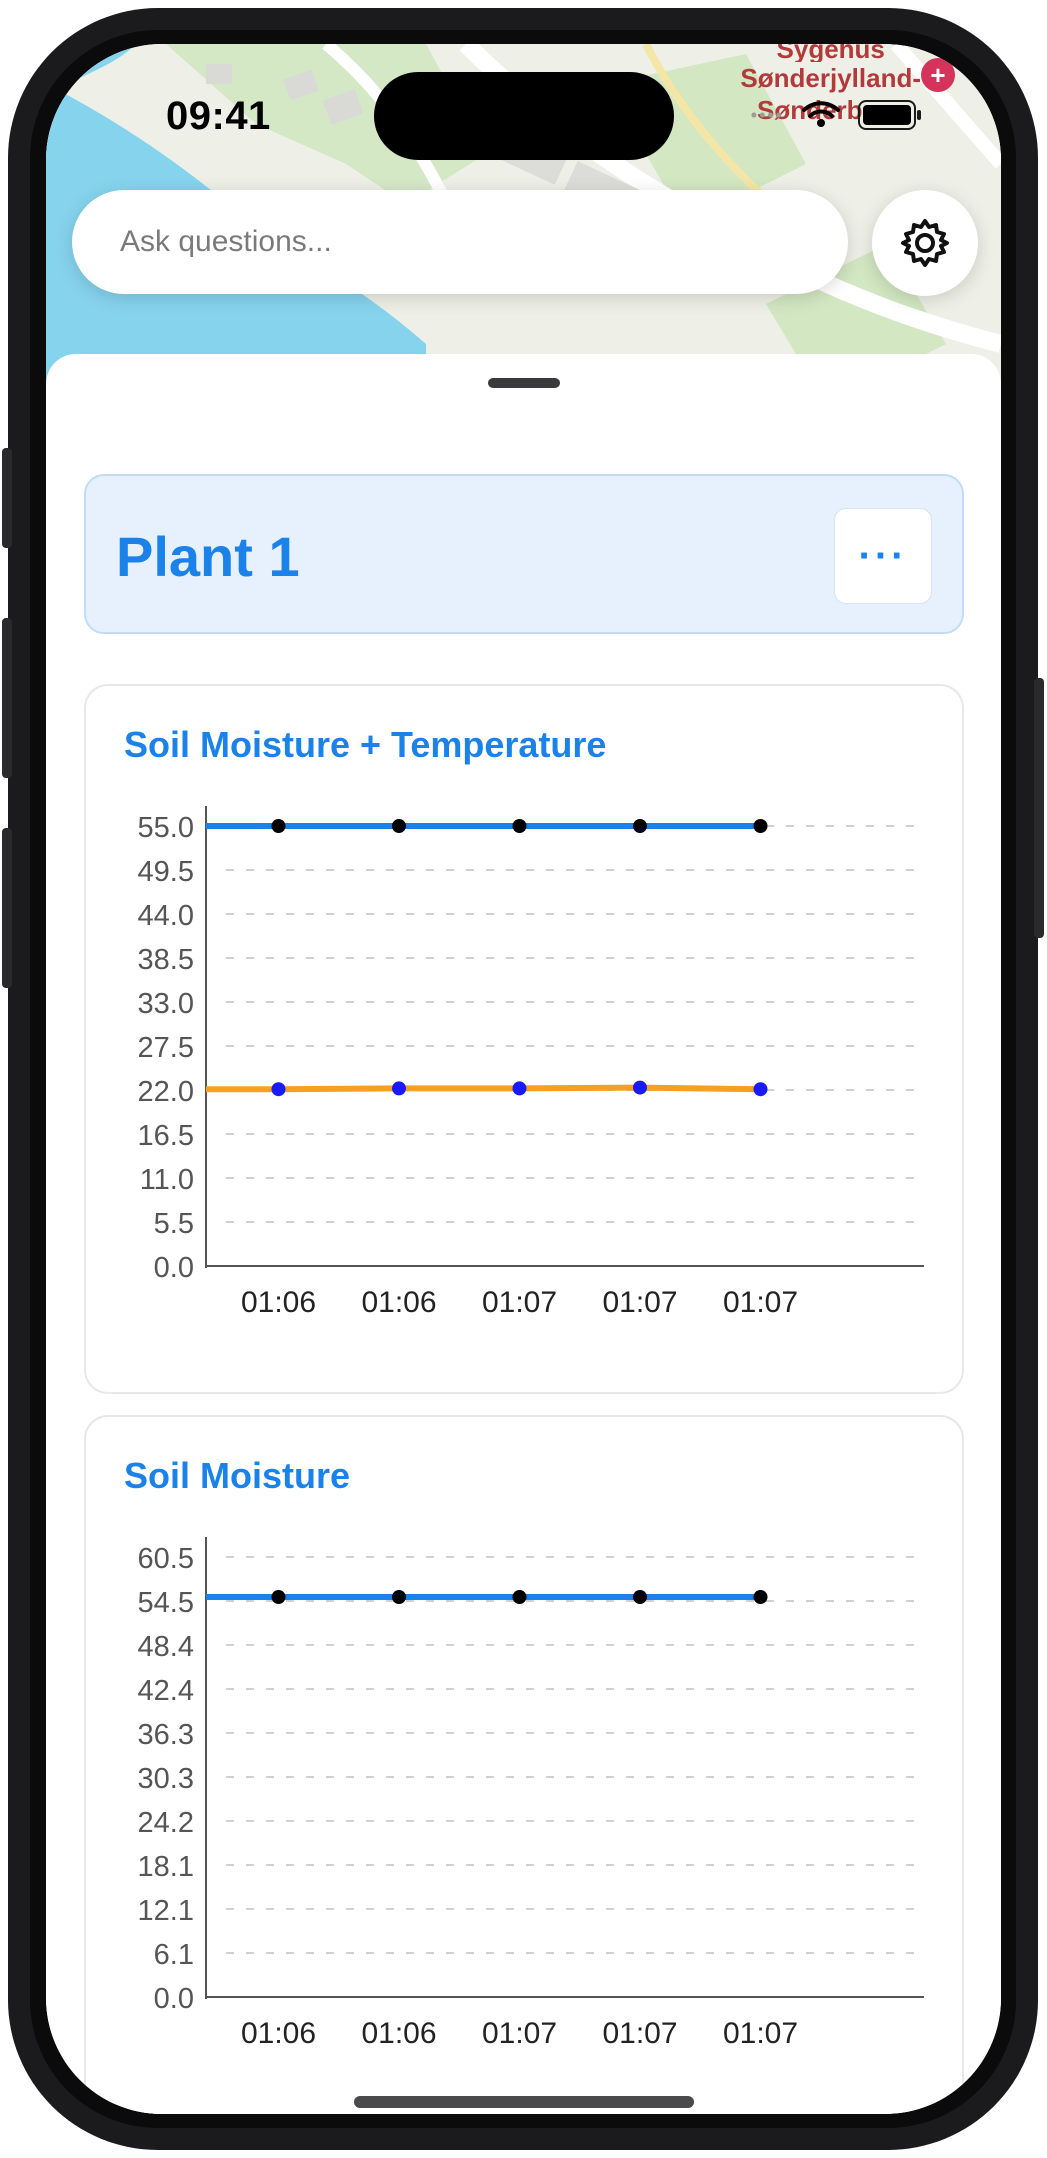  Describe the element at coordinates (166, 1136) in the screenshot. I see `y-tick-label: 16.5` at that location.